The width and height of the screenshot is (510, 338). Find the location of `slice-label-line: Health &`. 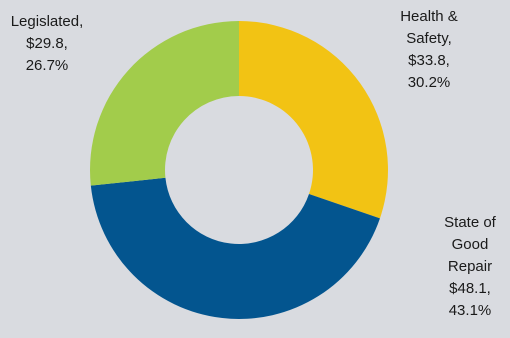

slice-label-line: Health & is located at coordinates (429, 16).